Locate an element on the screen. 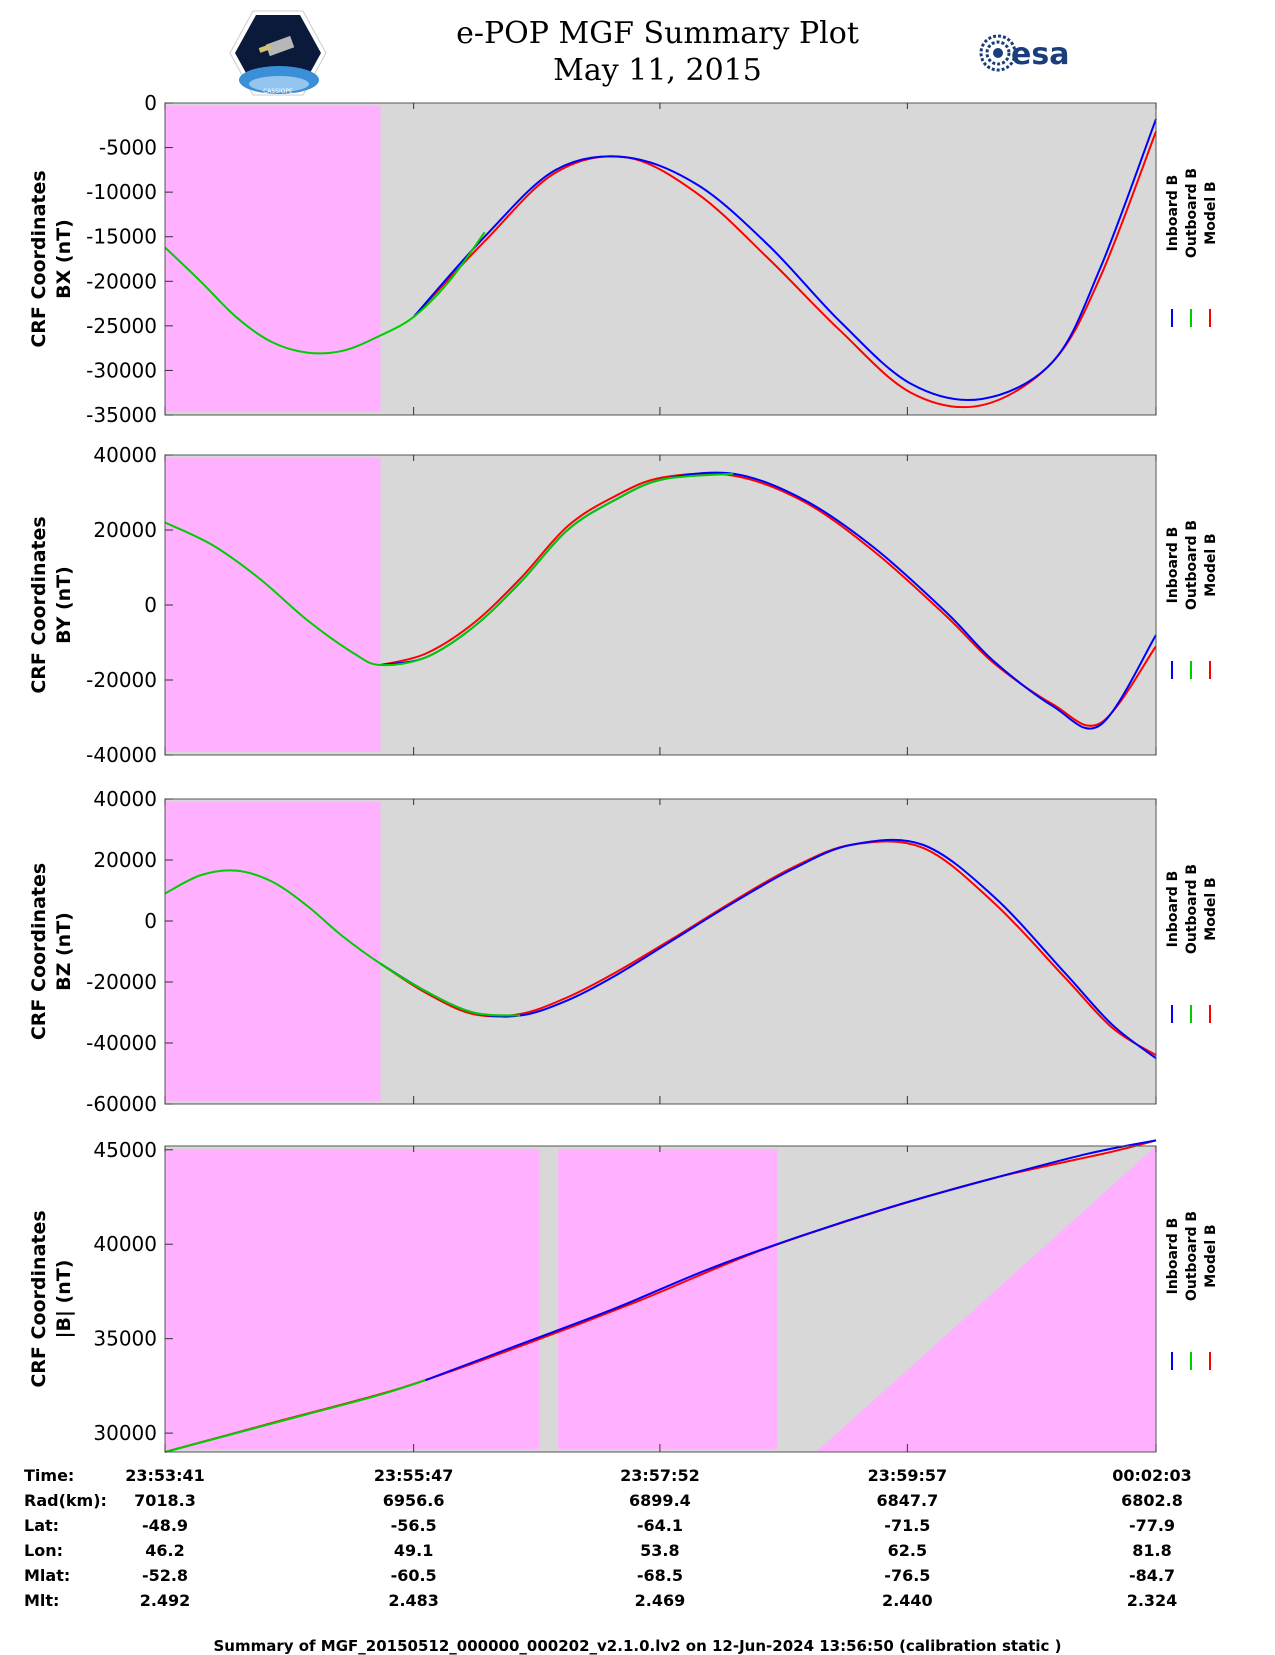 The height and width of the screenshot is (1655, 1275). ephemeris-value: 46.2 is located at coordinates (165, 1550).